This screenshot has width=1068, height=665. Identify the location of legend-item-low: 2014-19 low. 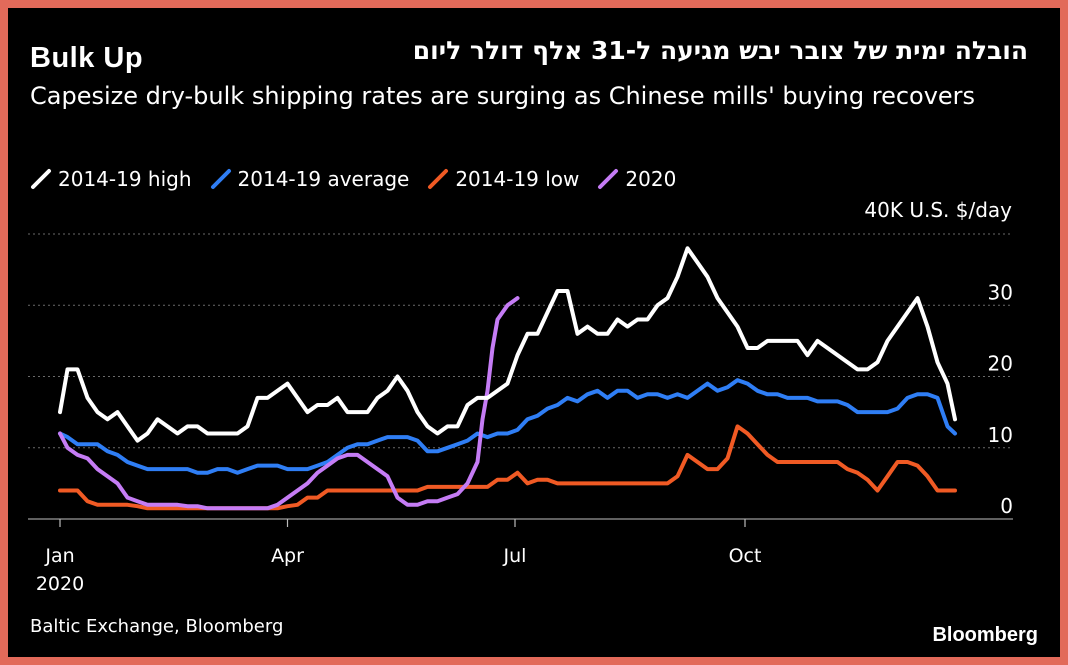
(503, 179).